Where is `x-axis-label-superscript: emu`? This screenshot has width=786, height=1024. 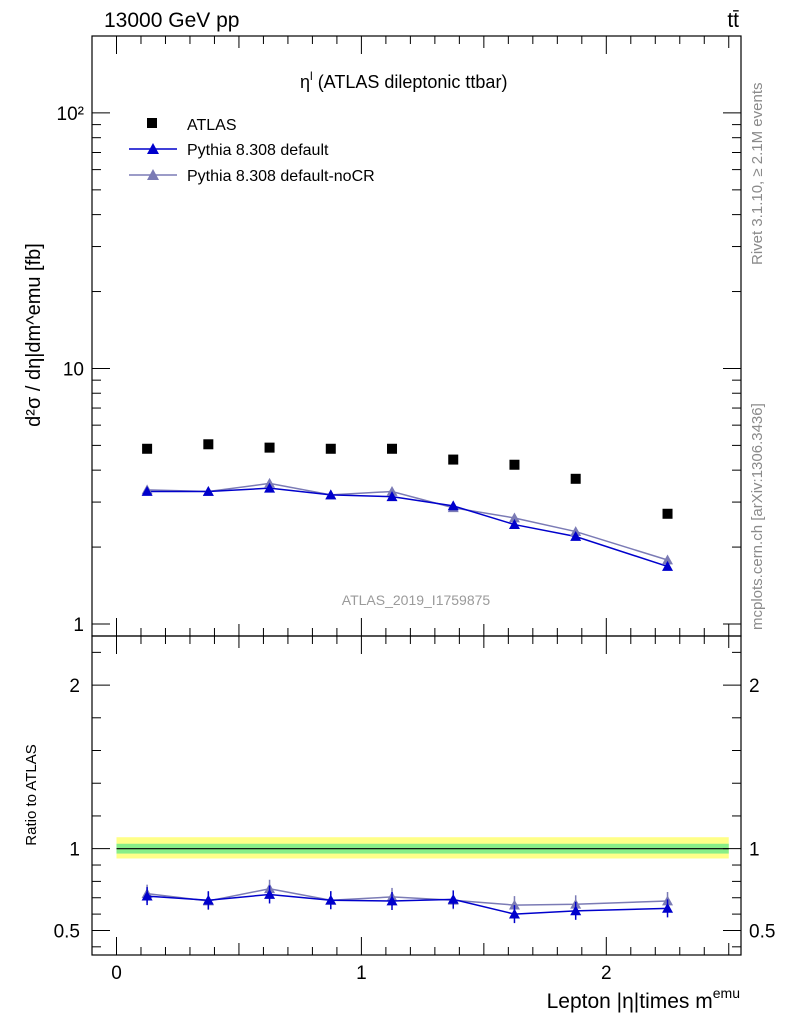 x-axis-label-superscript: emu is located at coordinates (726, 993).